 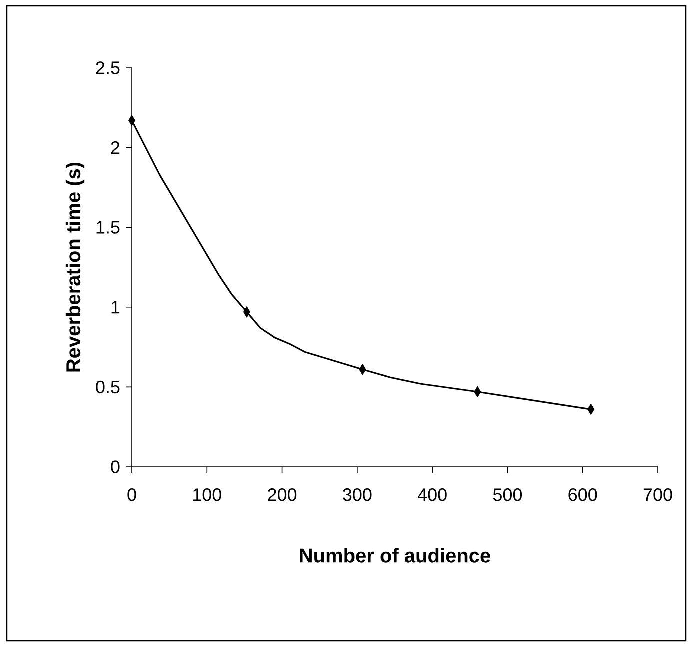 What do you see at coordinates (207, 495) in the screenshot?
I see `x-tick-label: 100` at bounding box center [207, 495].